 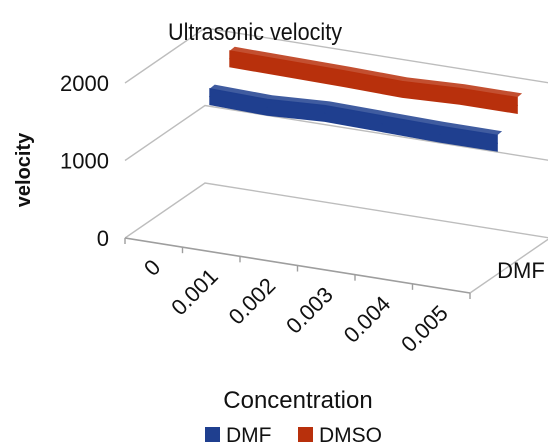 I want to click on legend-swatch-dmso, so click(x=305, y=434).